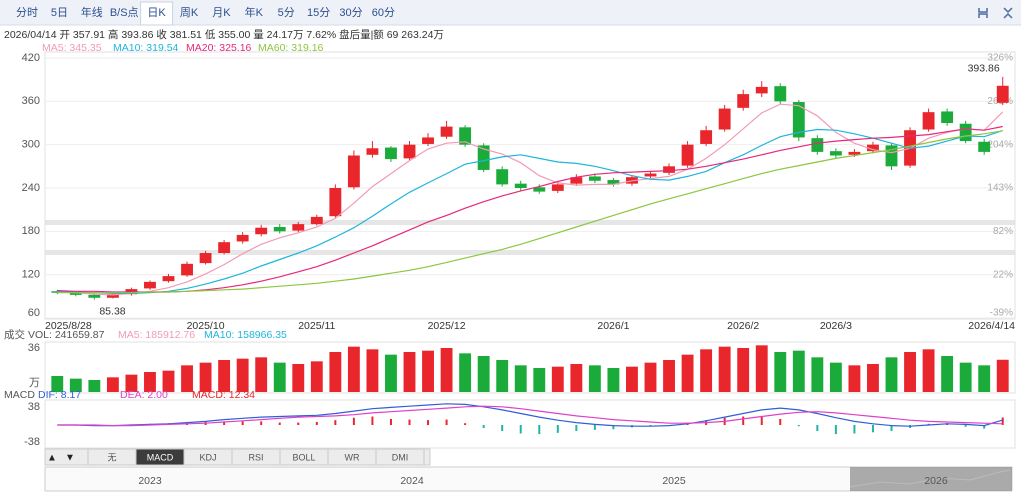 The image size is (1021, 500). What do you see at coordinates (245, 335) in the screenshot?
I see `legend-entry: MA10: 158966.35` at bounding box center [245, 335].